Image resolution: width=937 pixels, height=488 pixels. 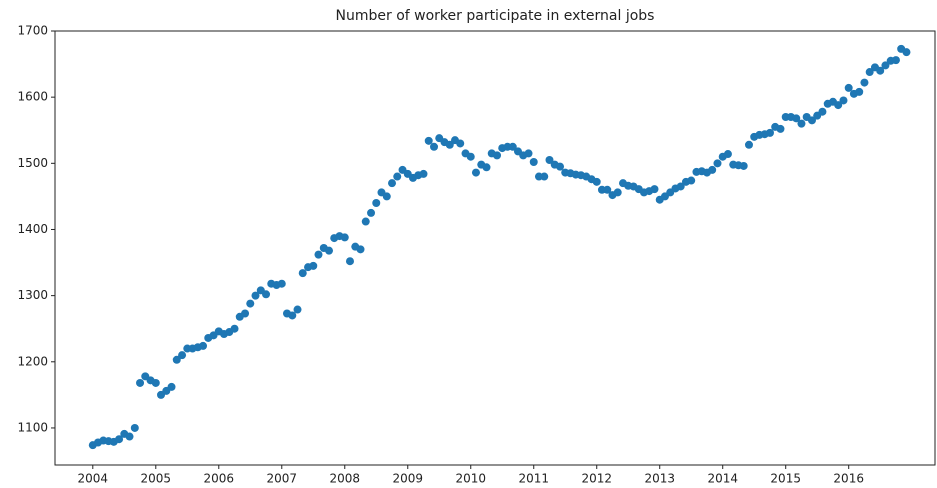 I want to click on x-tick-label: 2010, so click(x=470, y=479).